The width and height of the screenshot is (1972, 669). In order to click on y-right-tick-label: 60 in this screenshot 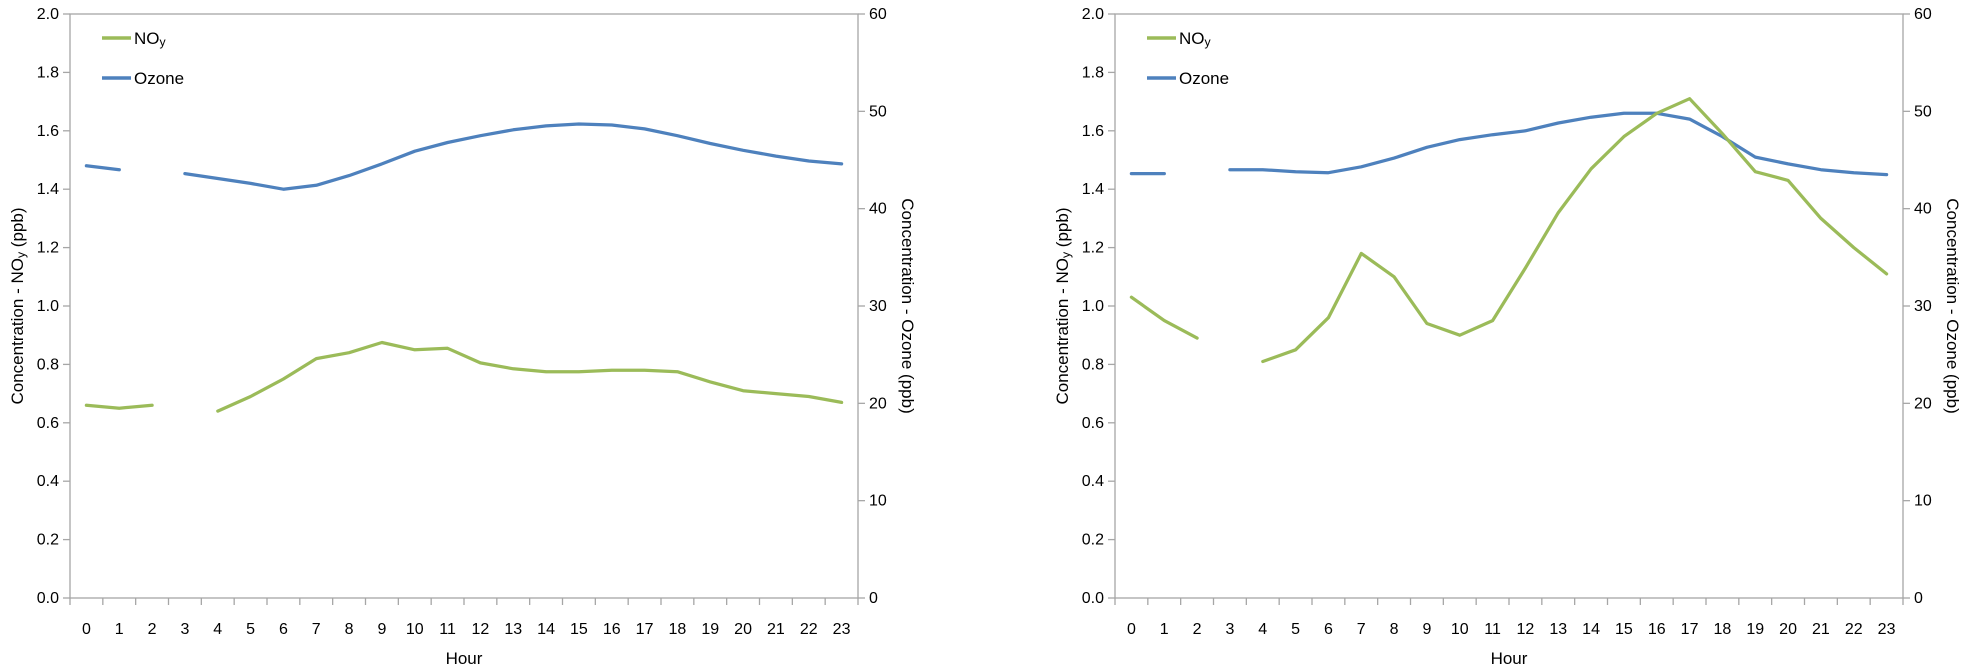, I will do `click(878, 14)`.